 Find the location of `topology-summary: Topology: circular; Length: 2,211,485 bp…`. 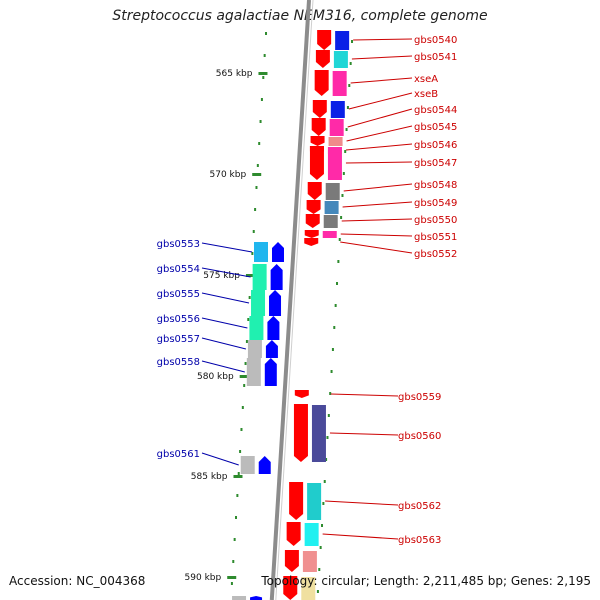

topology-summary: Topology: circular; Length: 2,211,485 bp… is located at coordinates (426, 581).